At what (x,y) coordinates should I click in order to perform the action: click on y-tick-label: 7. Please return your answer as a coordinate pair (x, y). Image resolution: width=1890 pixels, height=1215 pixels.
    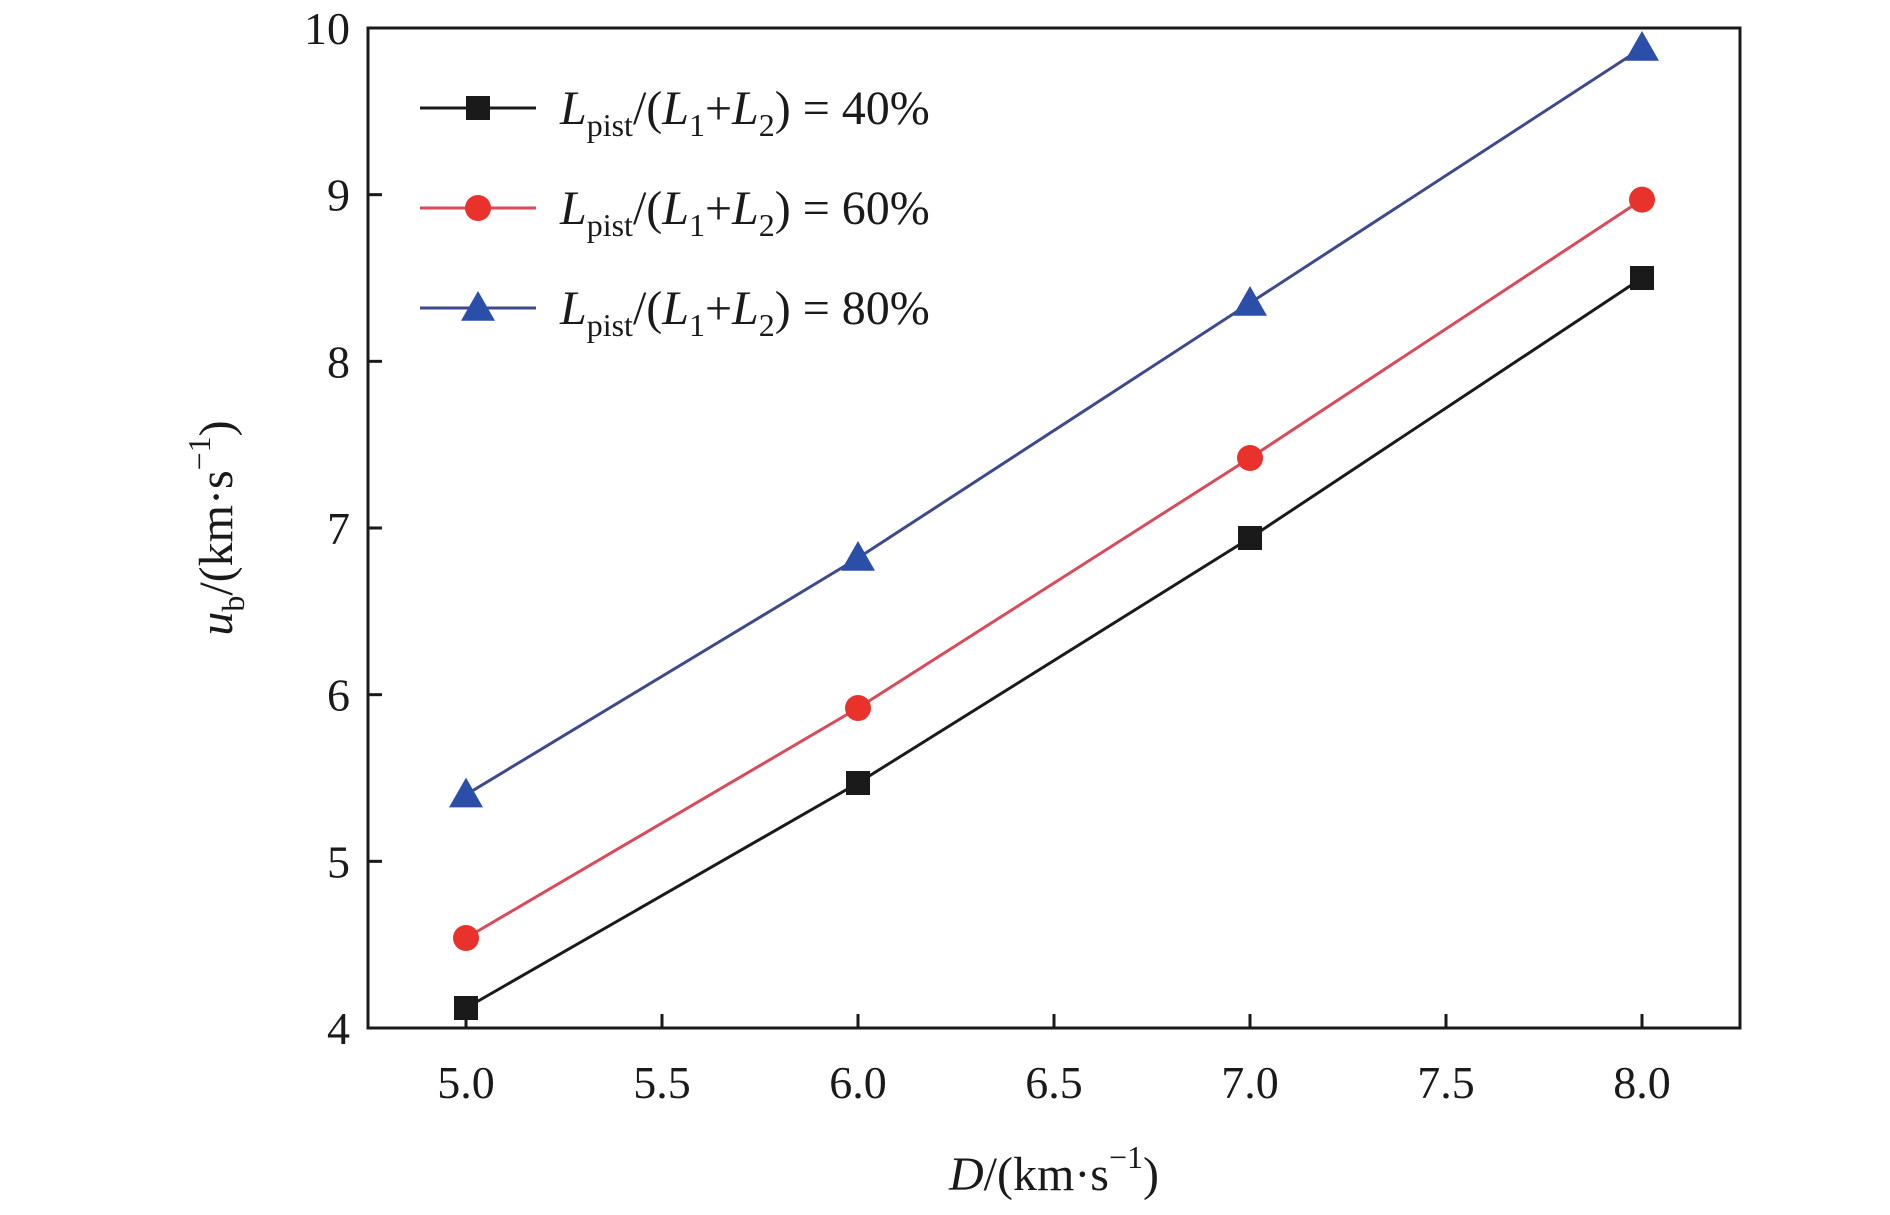
    Looking at the image, I should click on (338, 528).